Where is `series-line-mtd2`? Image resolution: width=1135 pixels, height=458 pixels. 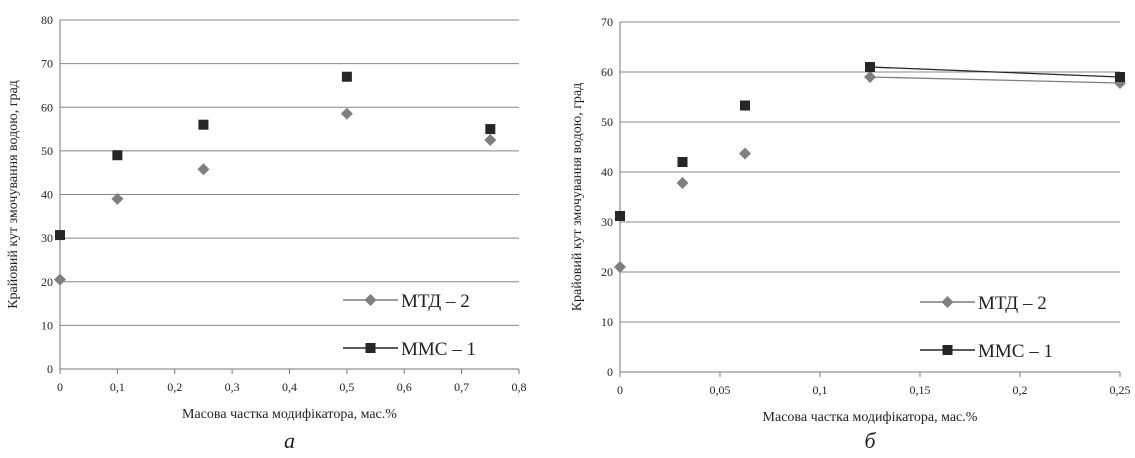
series-line-mtd2 is located at coordinates (995, 80).